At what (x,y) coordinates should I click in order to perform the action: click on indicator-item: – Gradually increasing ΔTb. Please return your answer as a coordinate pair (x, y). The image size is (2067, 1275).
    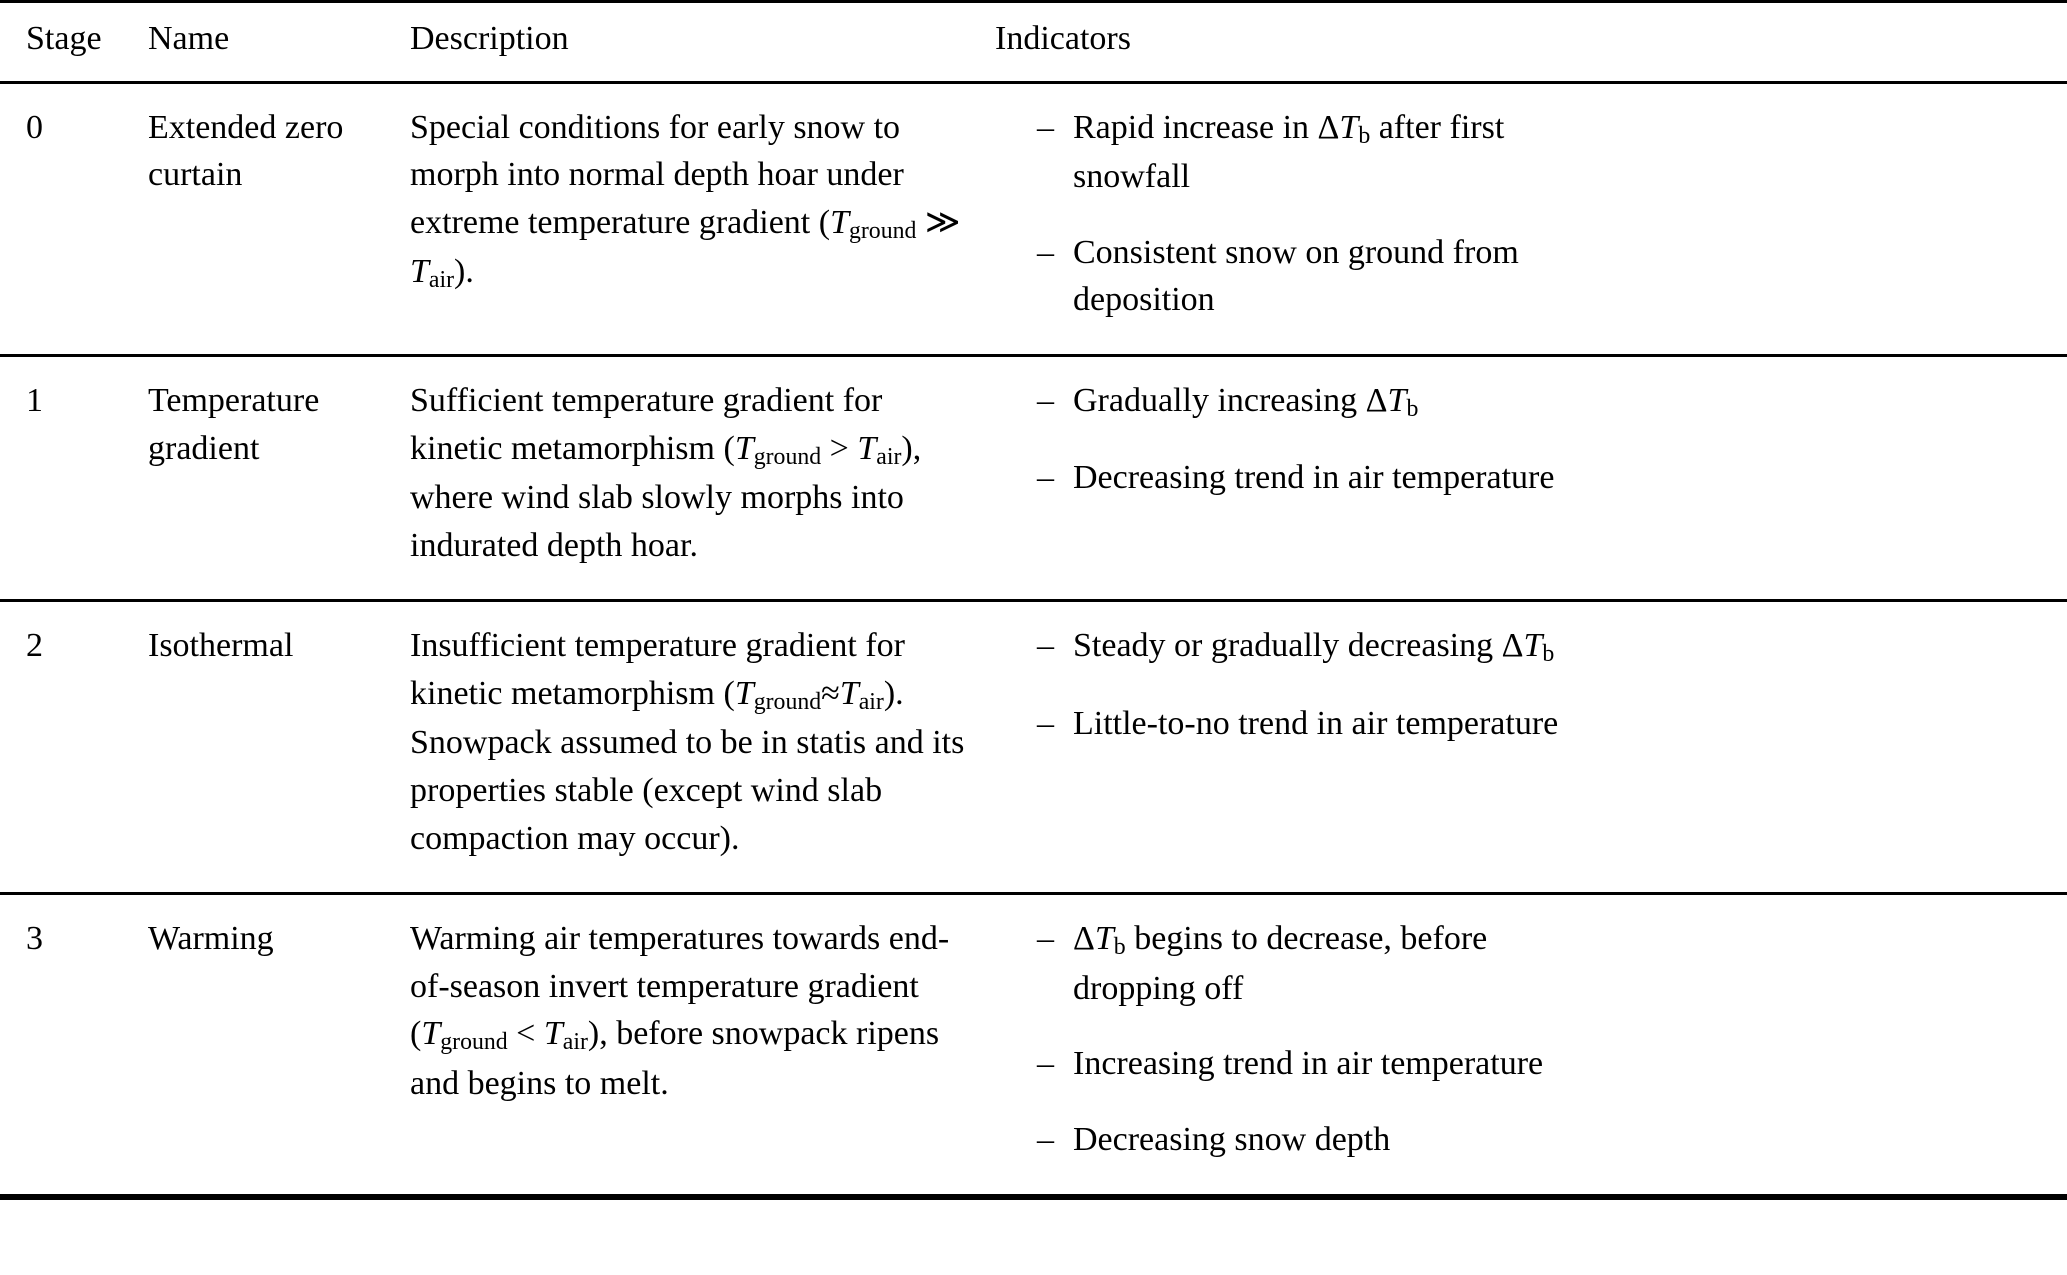
    Looking at the image, I should click on (1317, 402).